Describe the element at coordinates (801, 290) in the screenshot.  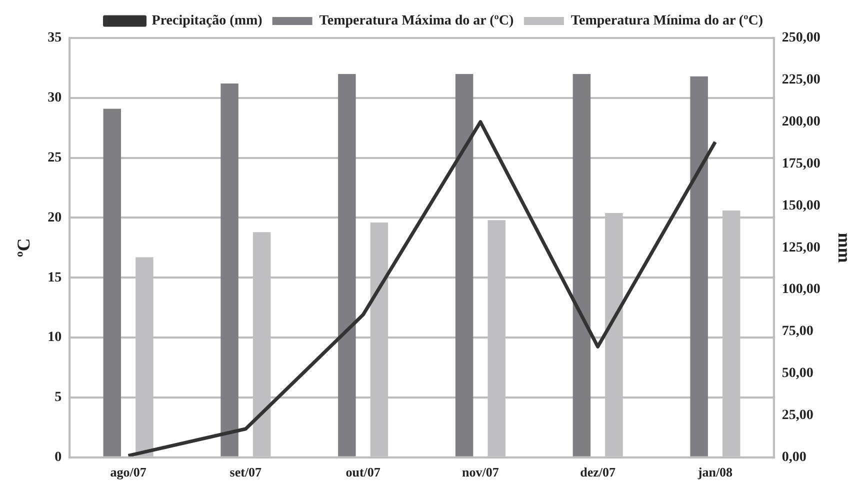
I see `y2-tick-label: 100,00` at that location.